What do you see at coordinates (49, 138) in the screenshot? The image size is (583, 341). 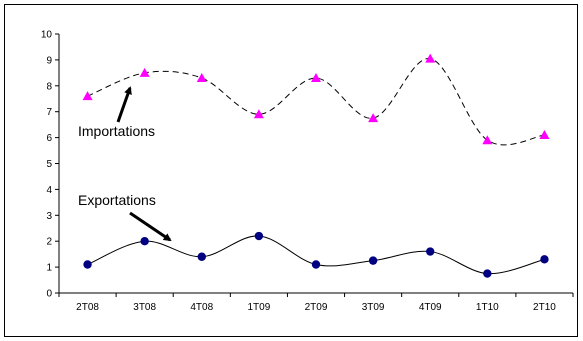 I see `y-tick-label: 6` at bounding box center [49, 138].